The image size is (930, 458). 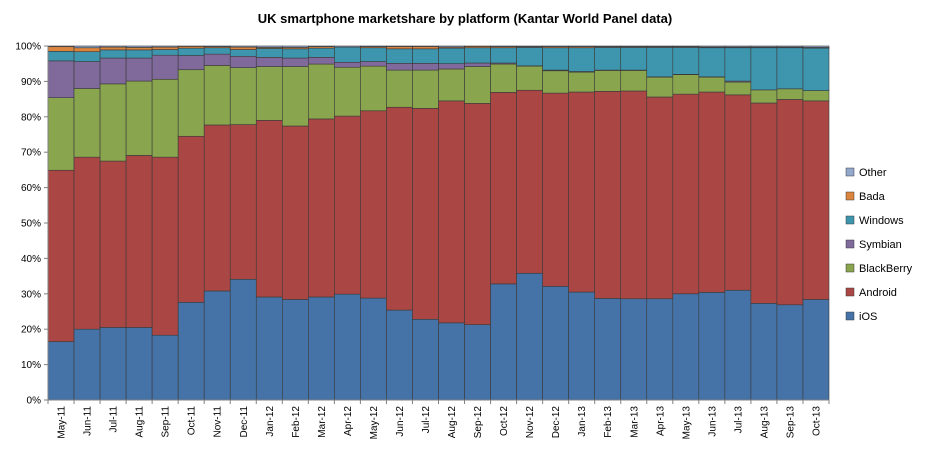 I want to click on y-tick-label: 90%, so click(x=31, y=82).